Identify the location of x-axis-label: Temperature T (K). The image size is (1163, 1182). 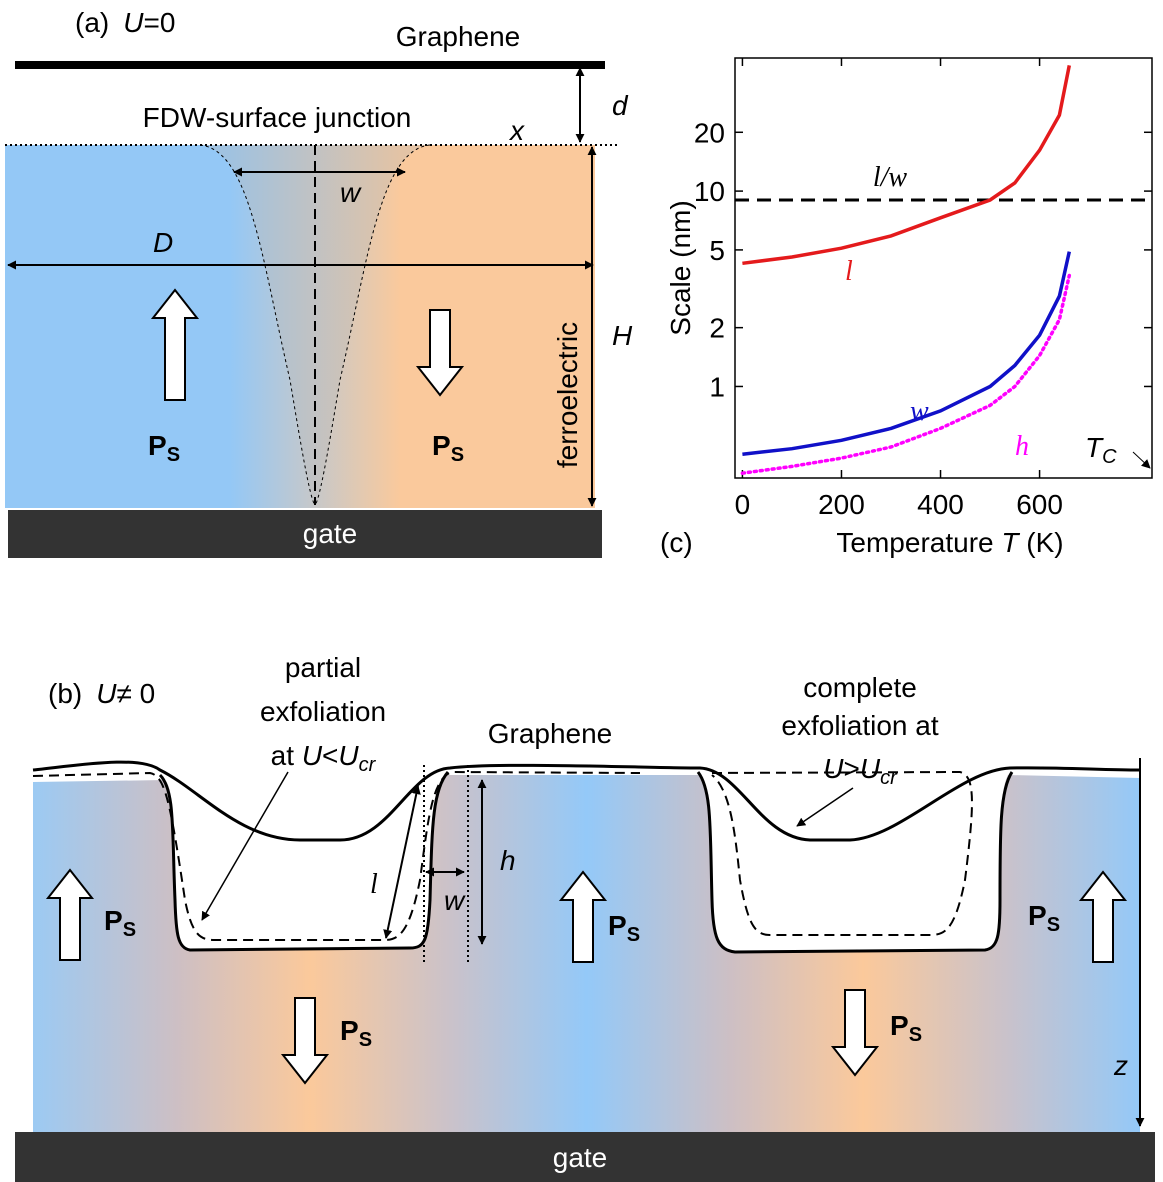
(949, 542).